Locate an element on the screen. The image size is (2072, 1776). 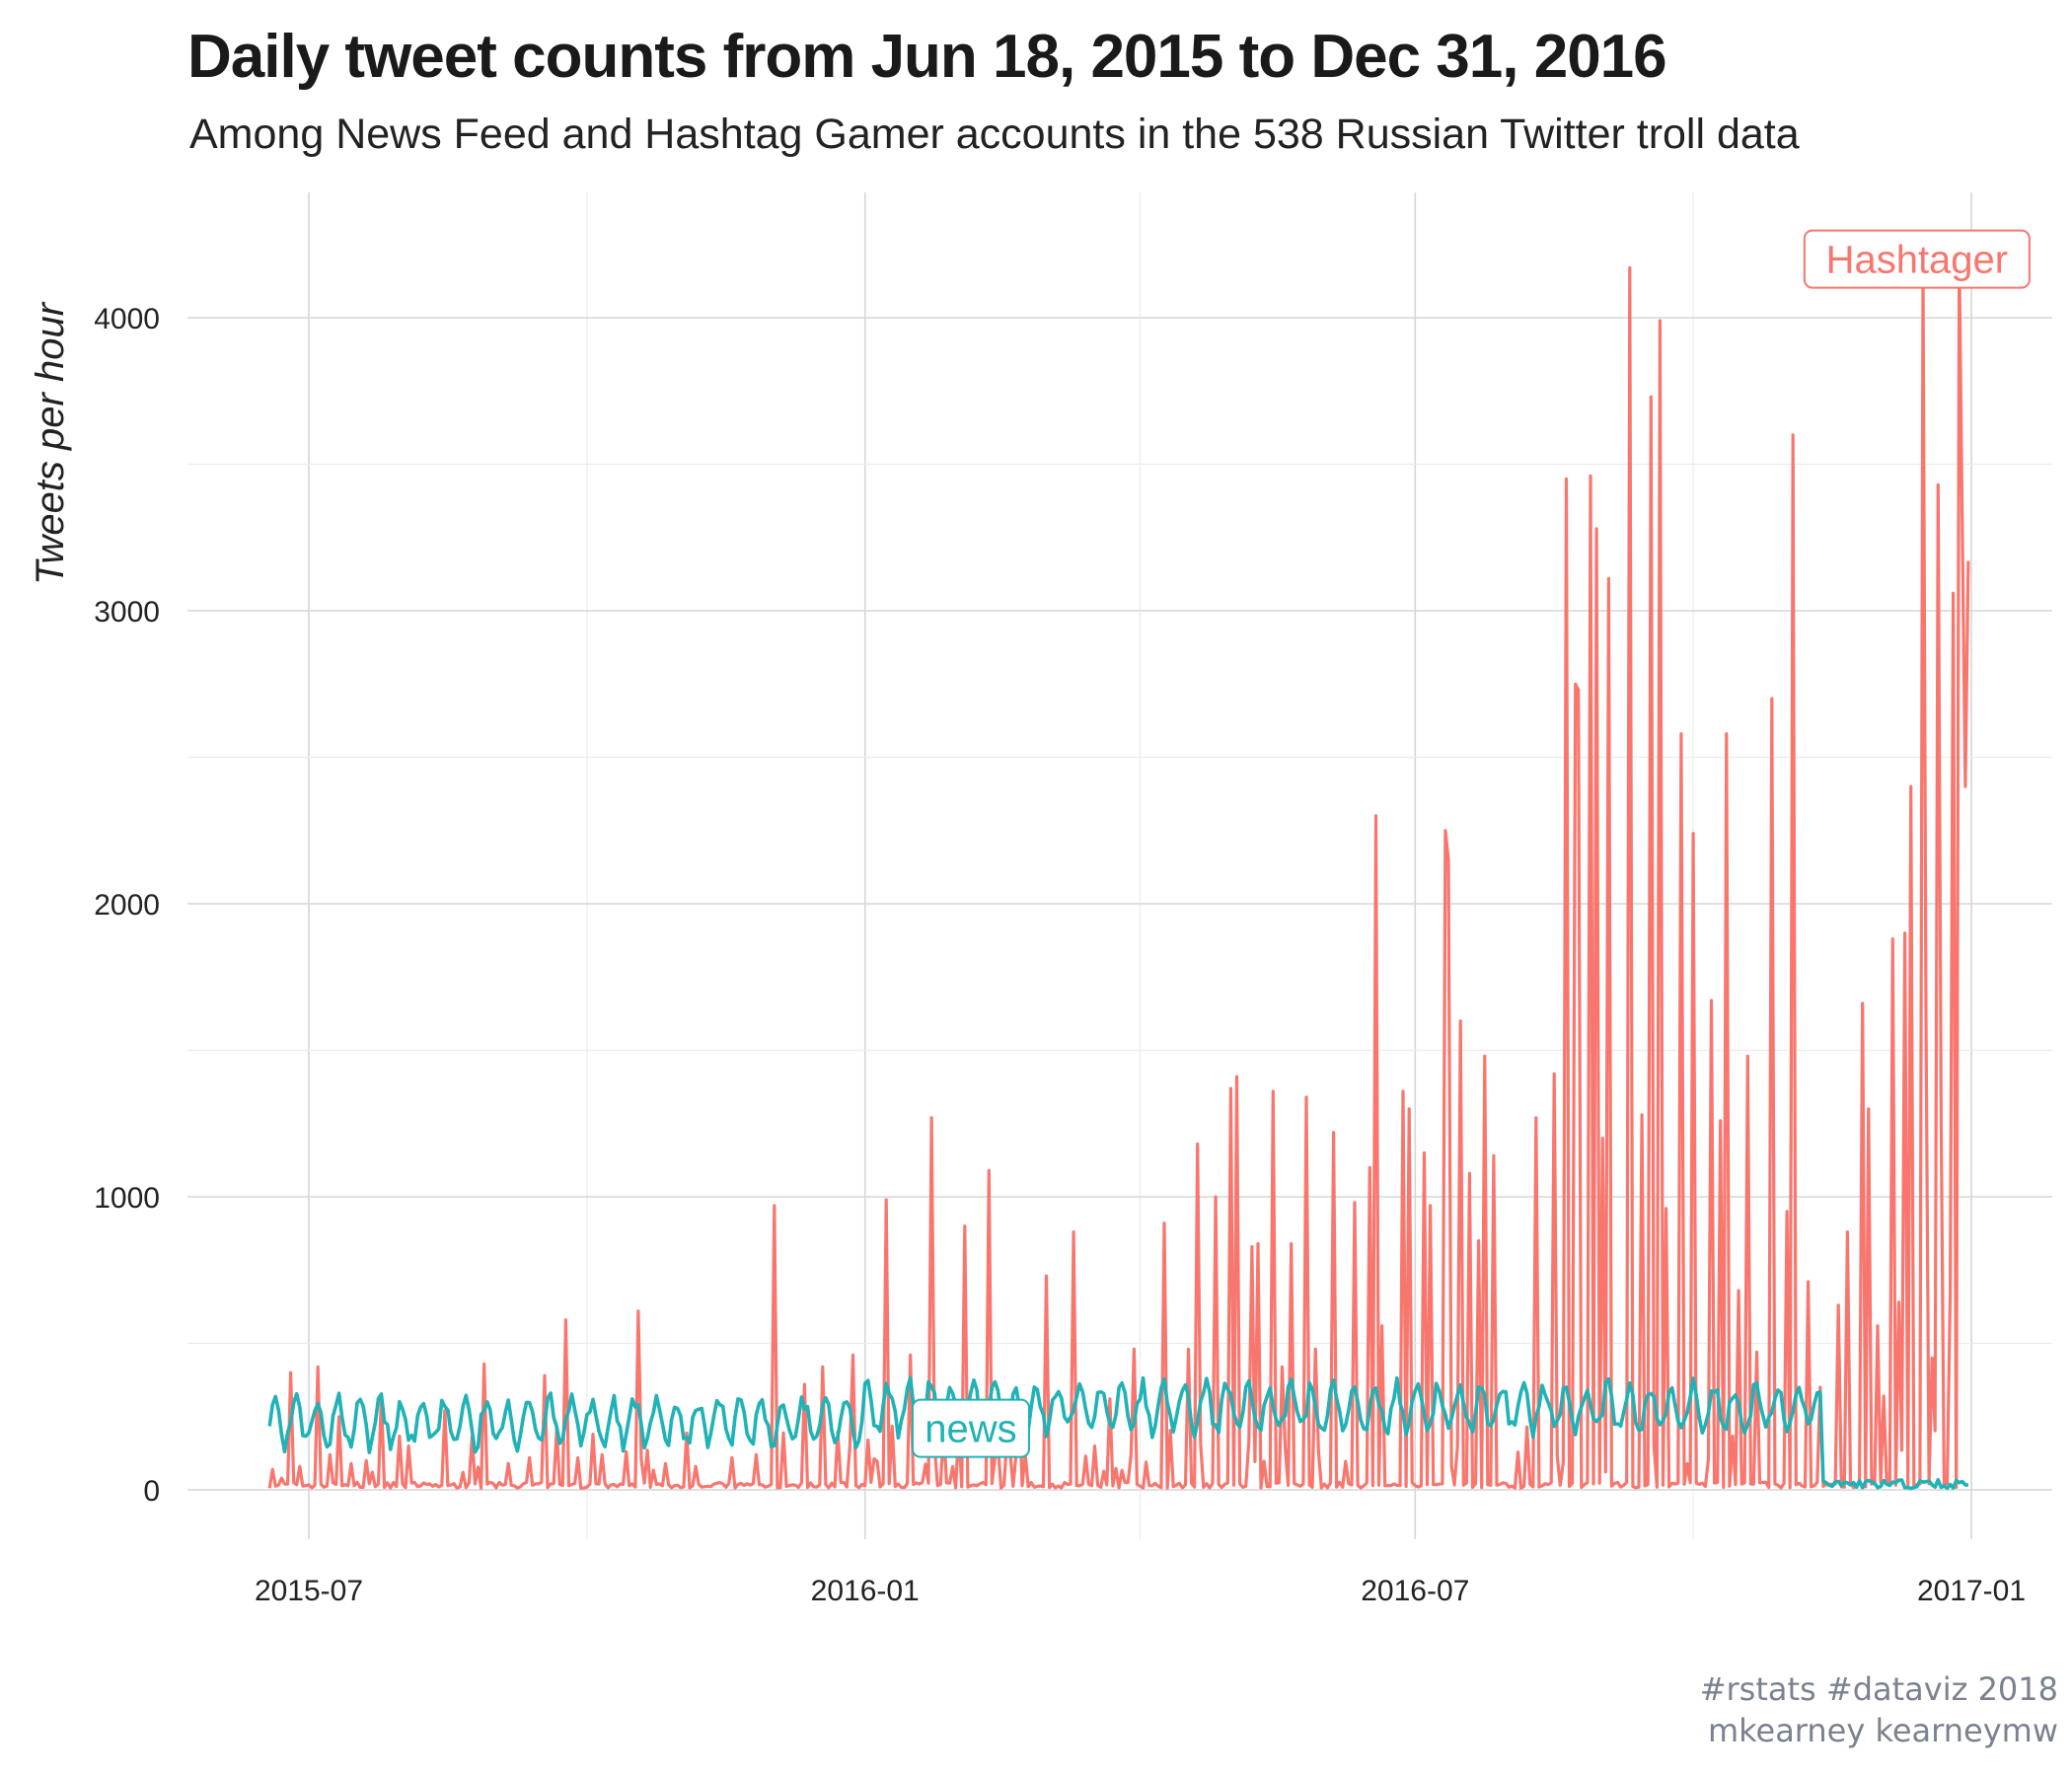
label-text: Hashtager is located at coordinates (1918, 261).